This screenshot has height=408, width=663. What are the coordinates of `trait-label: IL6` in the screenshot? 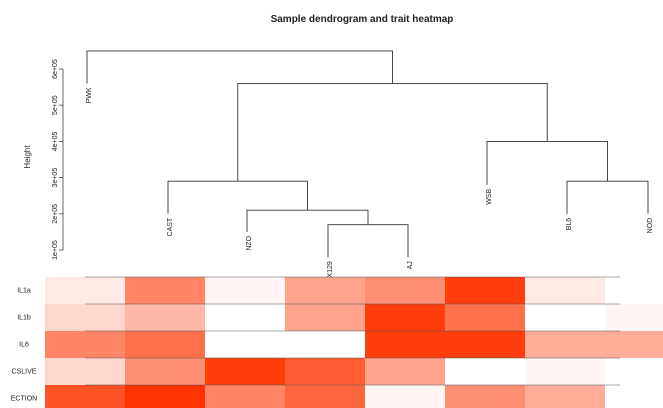 It's located at (24, 344).